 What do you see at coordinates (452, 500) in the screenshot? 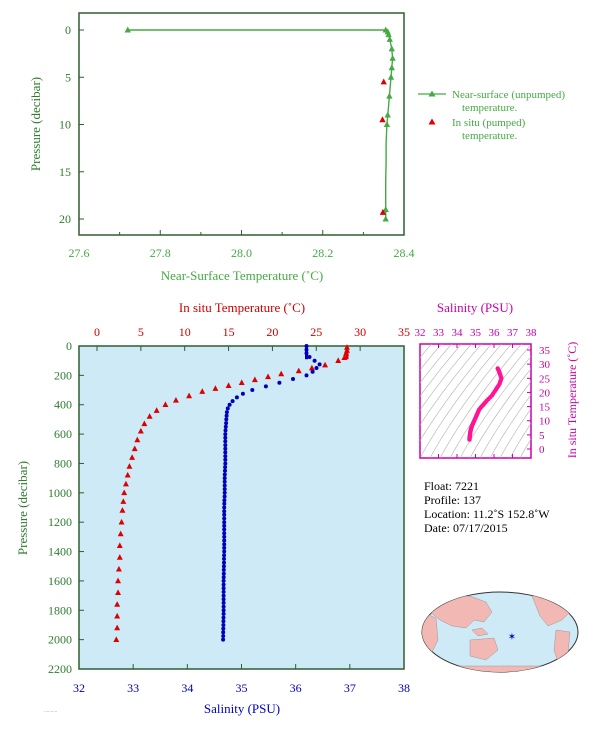
I see `profile-number: Profile: 137` at bounding box center [452, 500].